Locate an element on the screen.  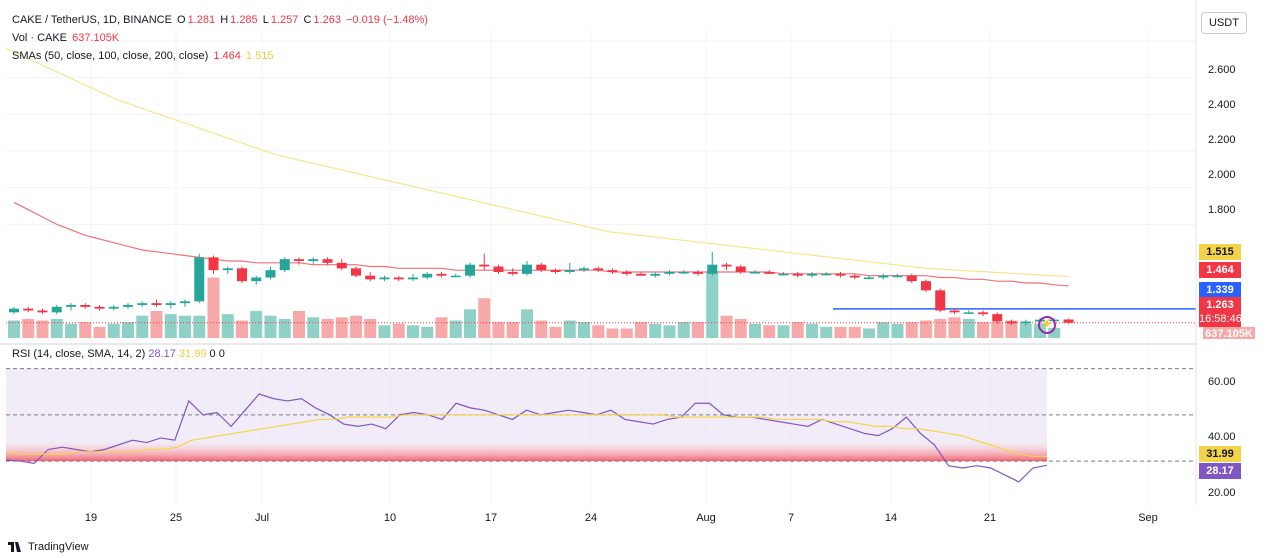
rsi-tick: 60.00 is located at coordinates (1222, 382).